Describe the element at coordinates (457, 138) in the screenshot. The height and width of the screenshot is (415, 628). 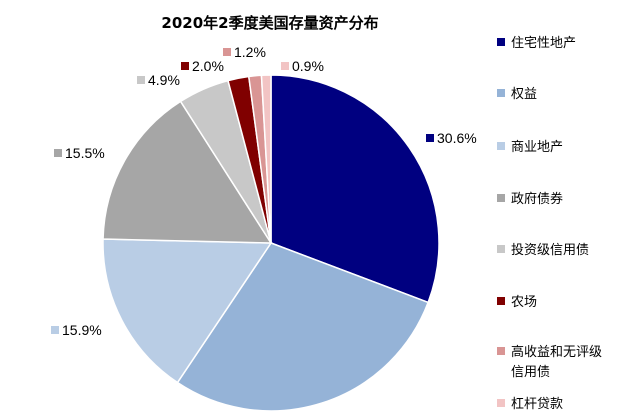
I see `data-label-1: 30.6%` at that location.